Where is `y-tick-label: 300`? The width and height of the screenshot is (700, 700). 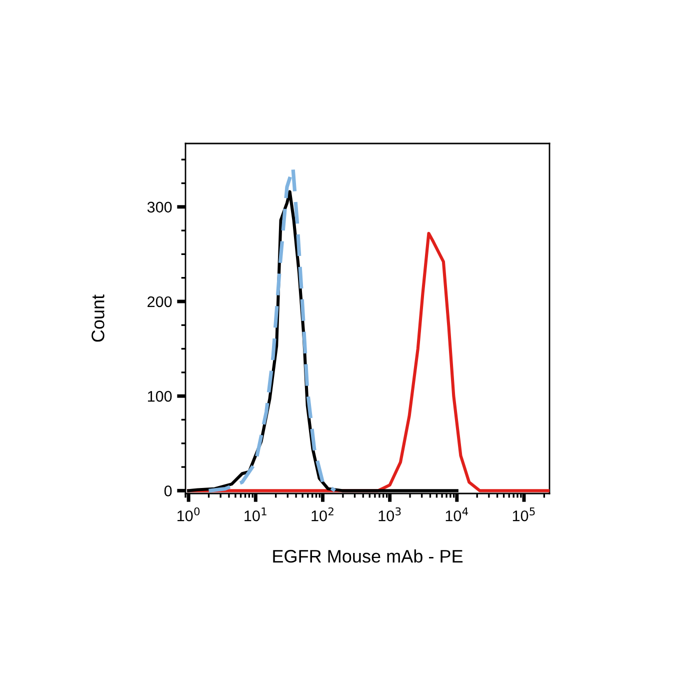
y-tick-label: 300 is located at coordinates (159, 207).